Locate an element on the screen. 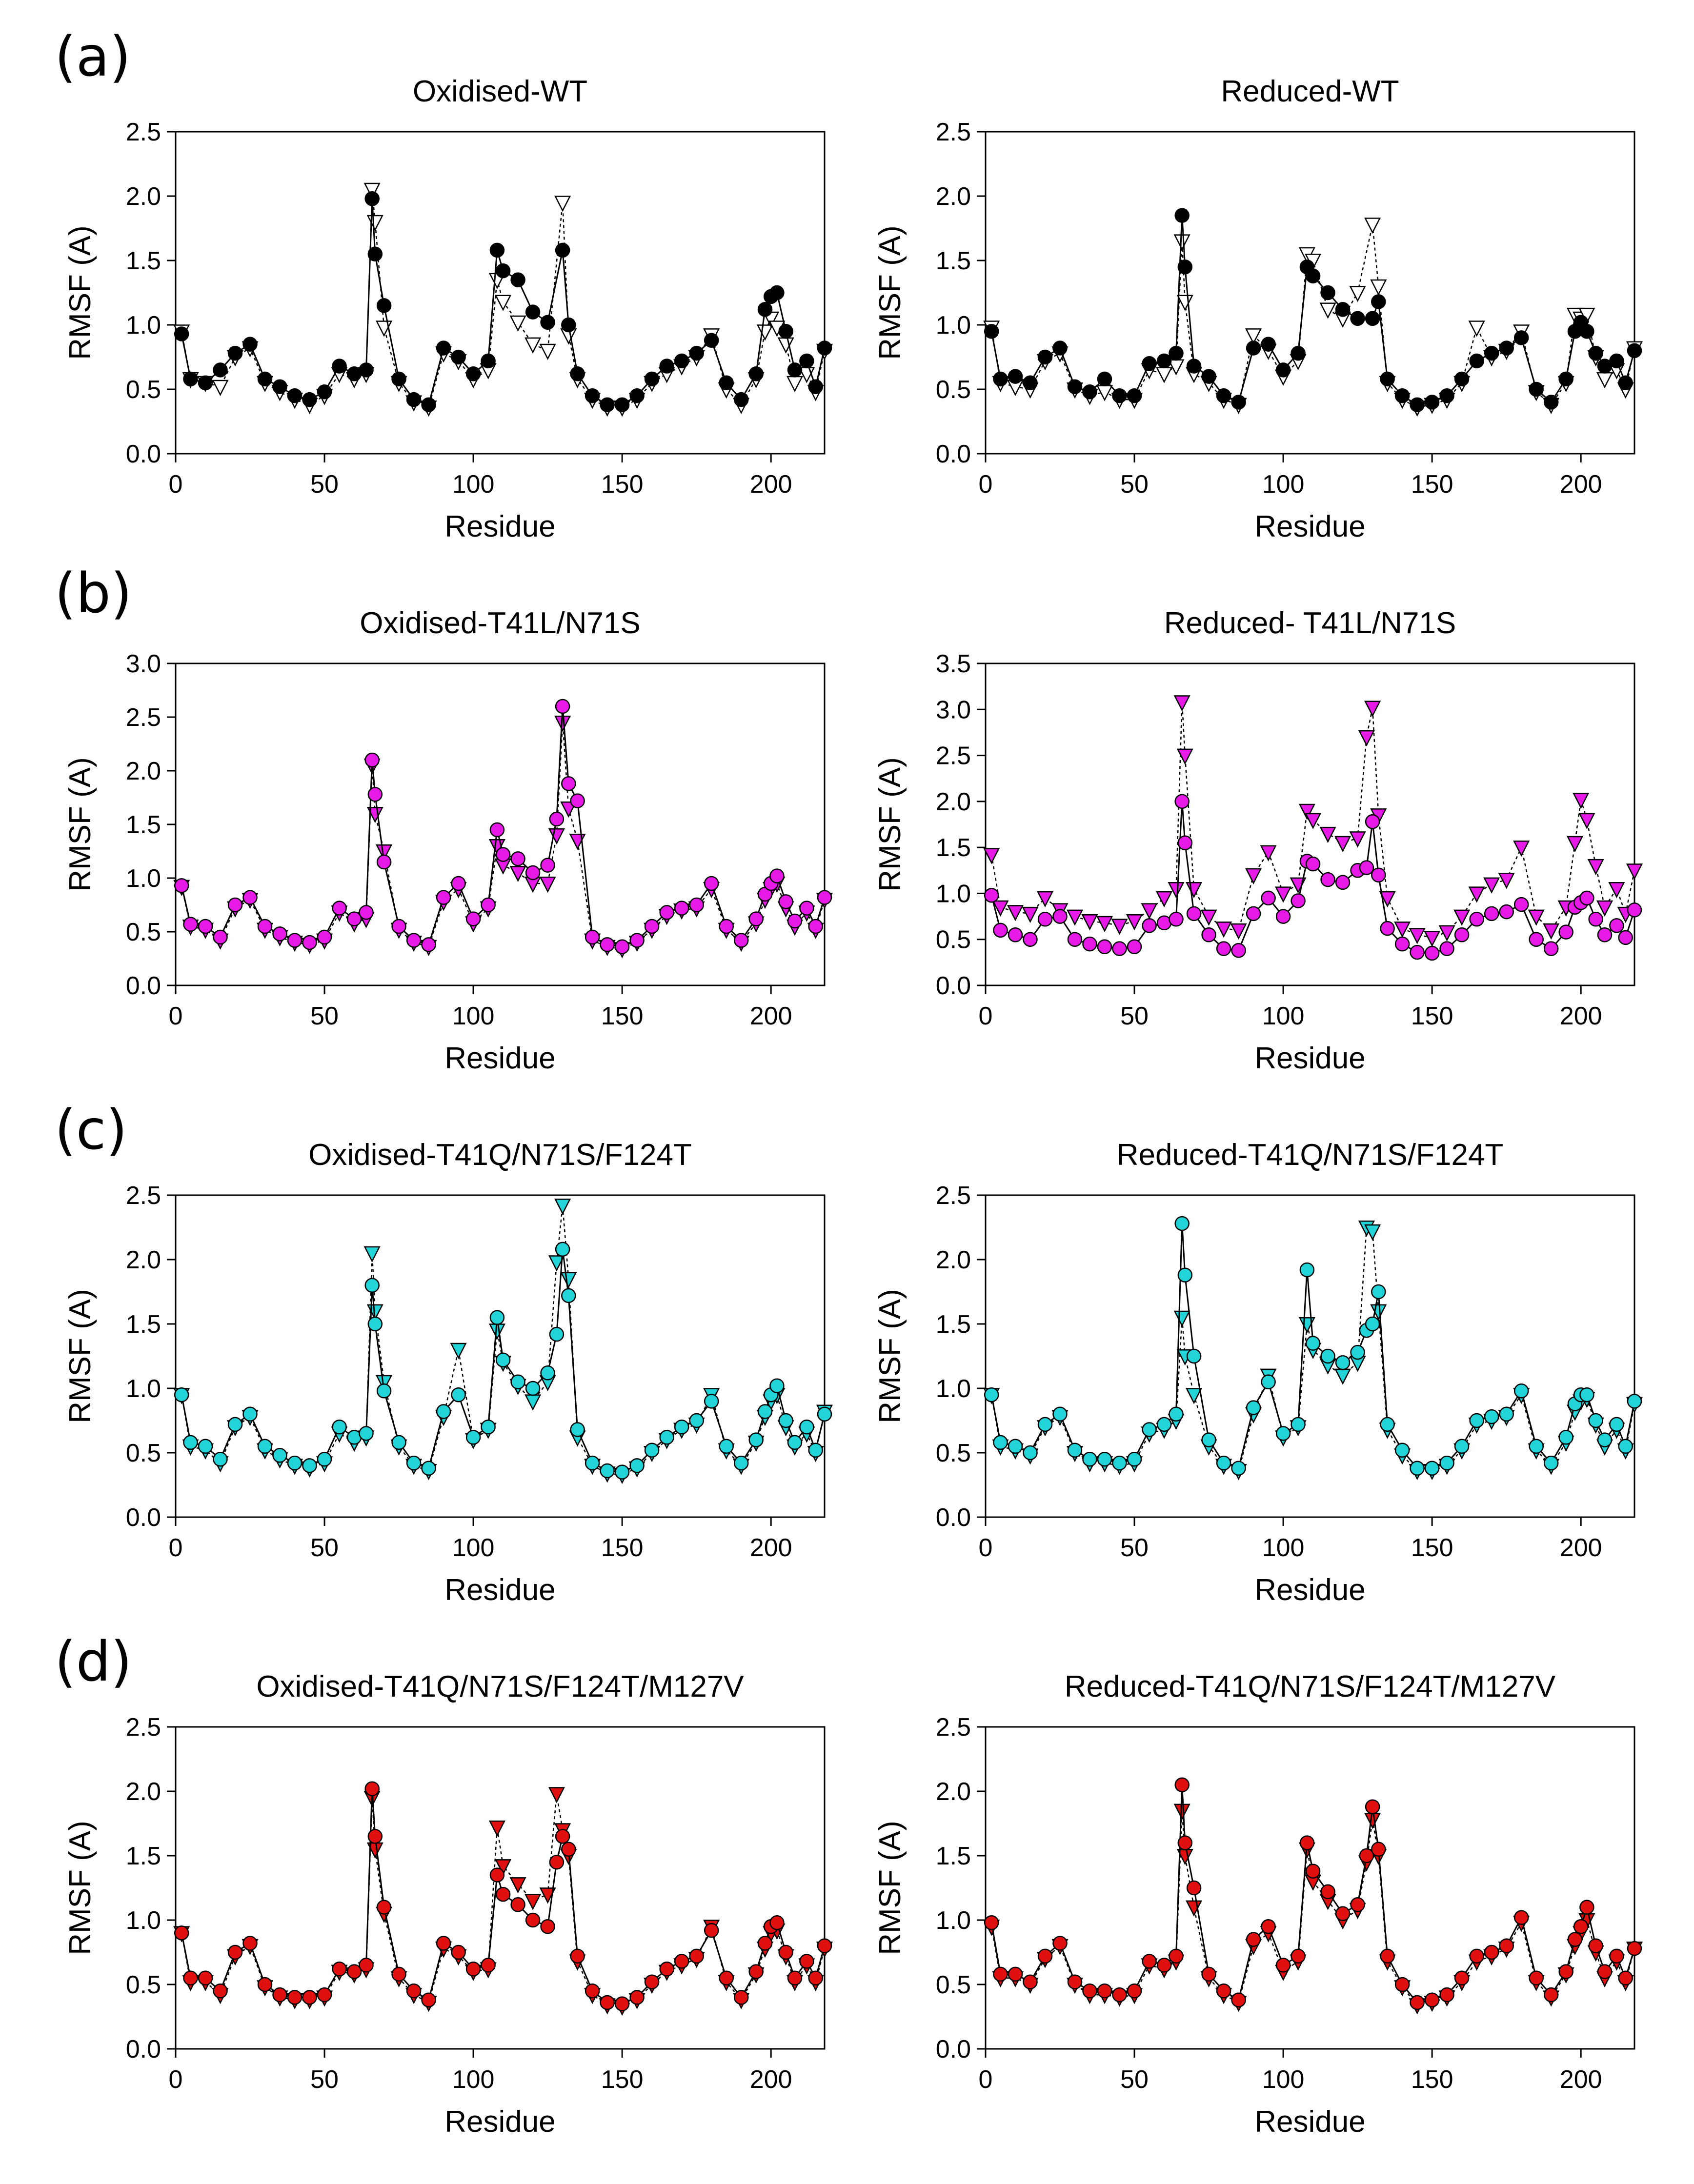 This screenshot has height=2184, width=1694. x-tick-label: 0 is located at coordinates (176, 1016).